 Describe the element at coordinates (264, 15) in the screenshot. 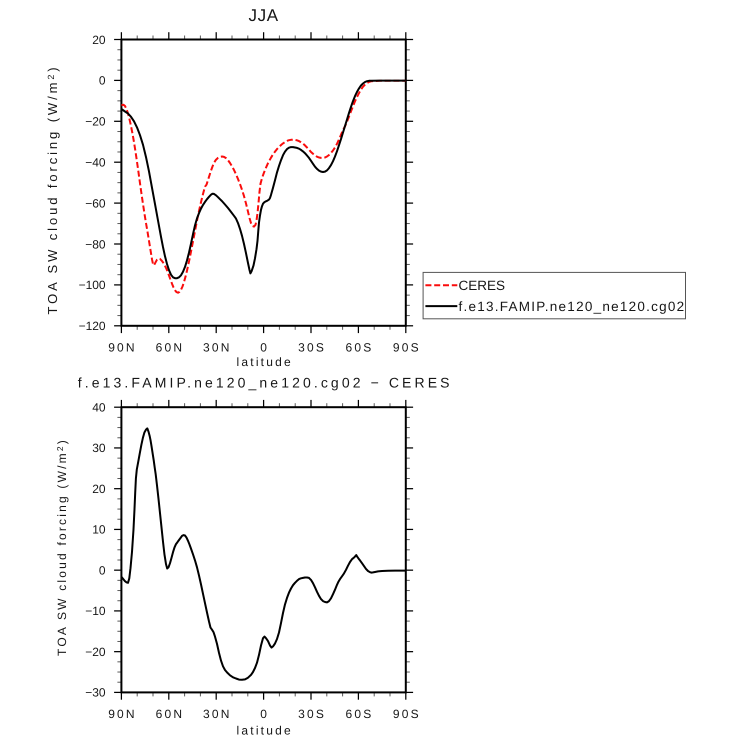

I see `svg-text: JJA` at that location.